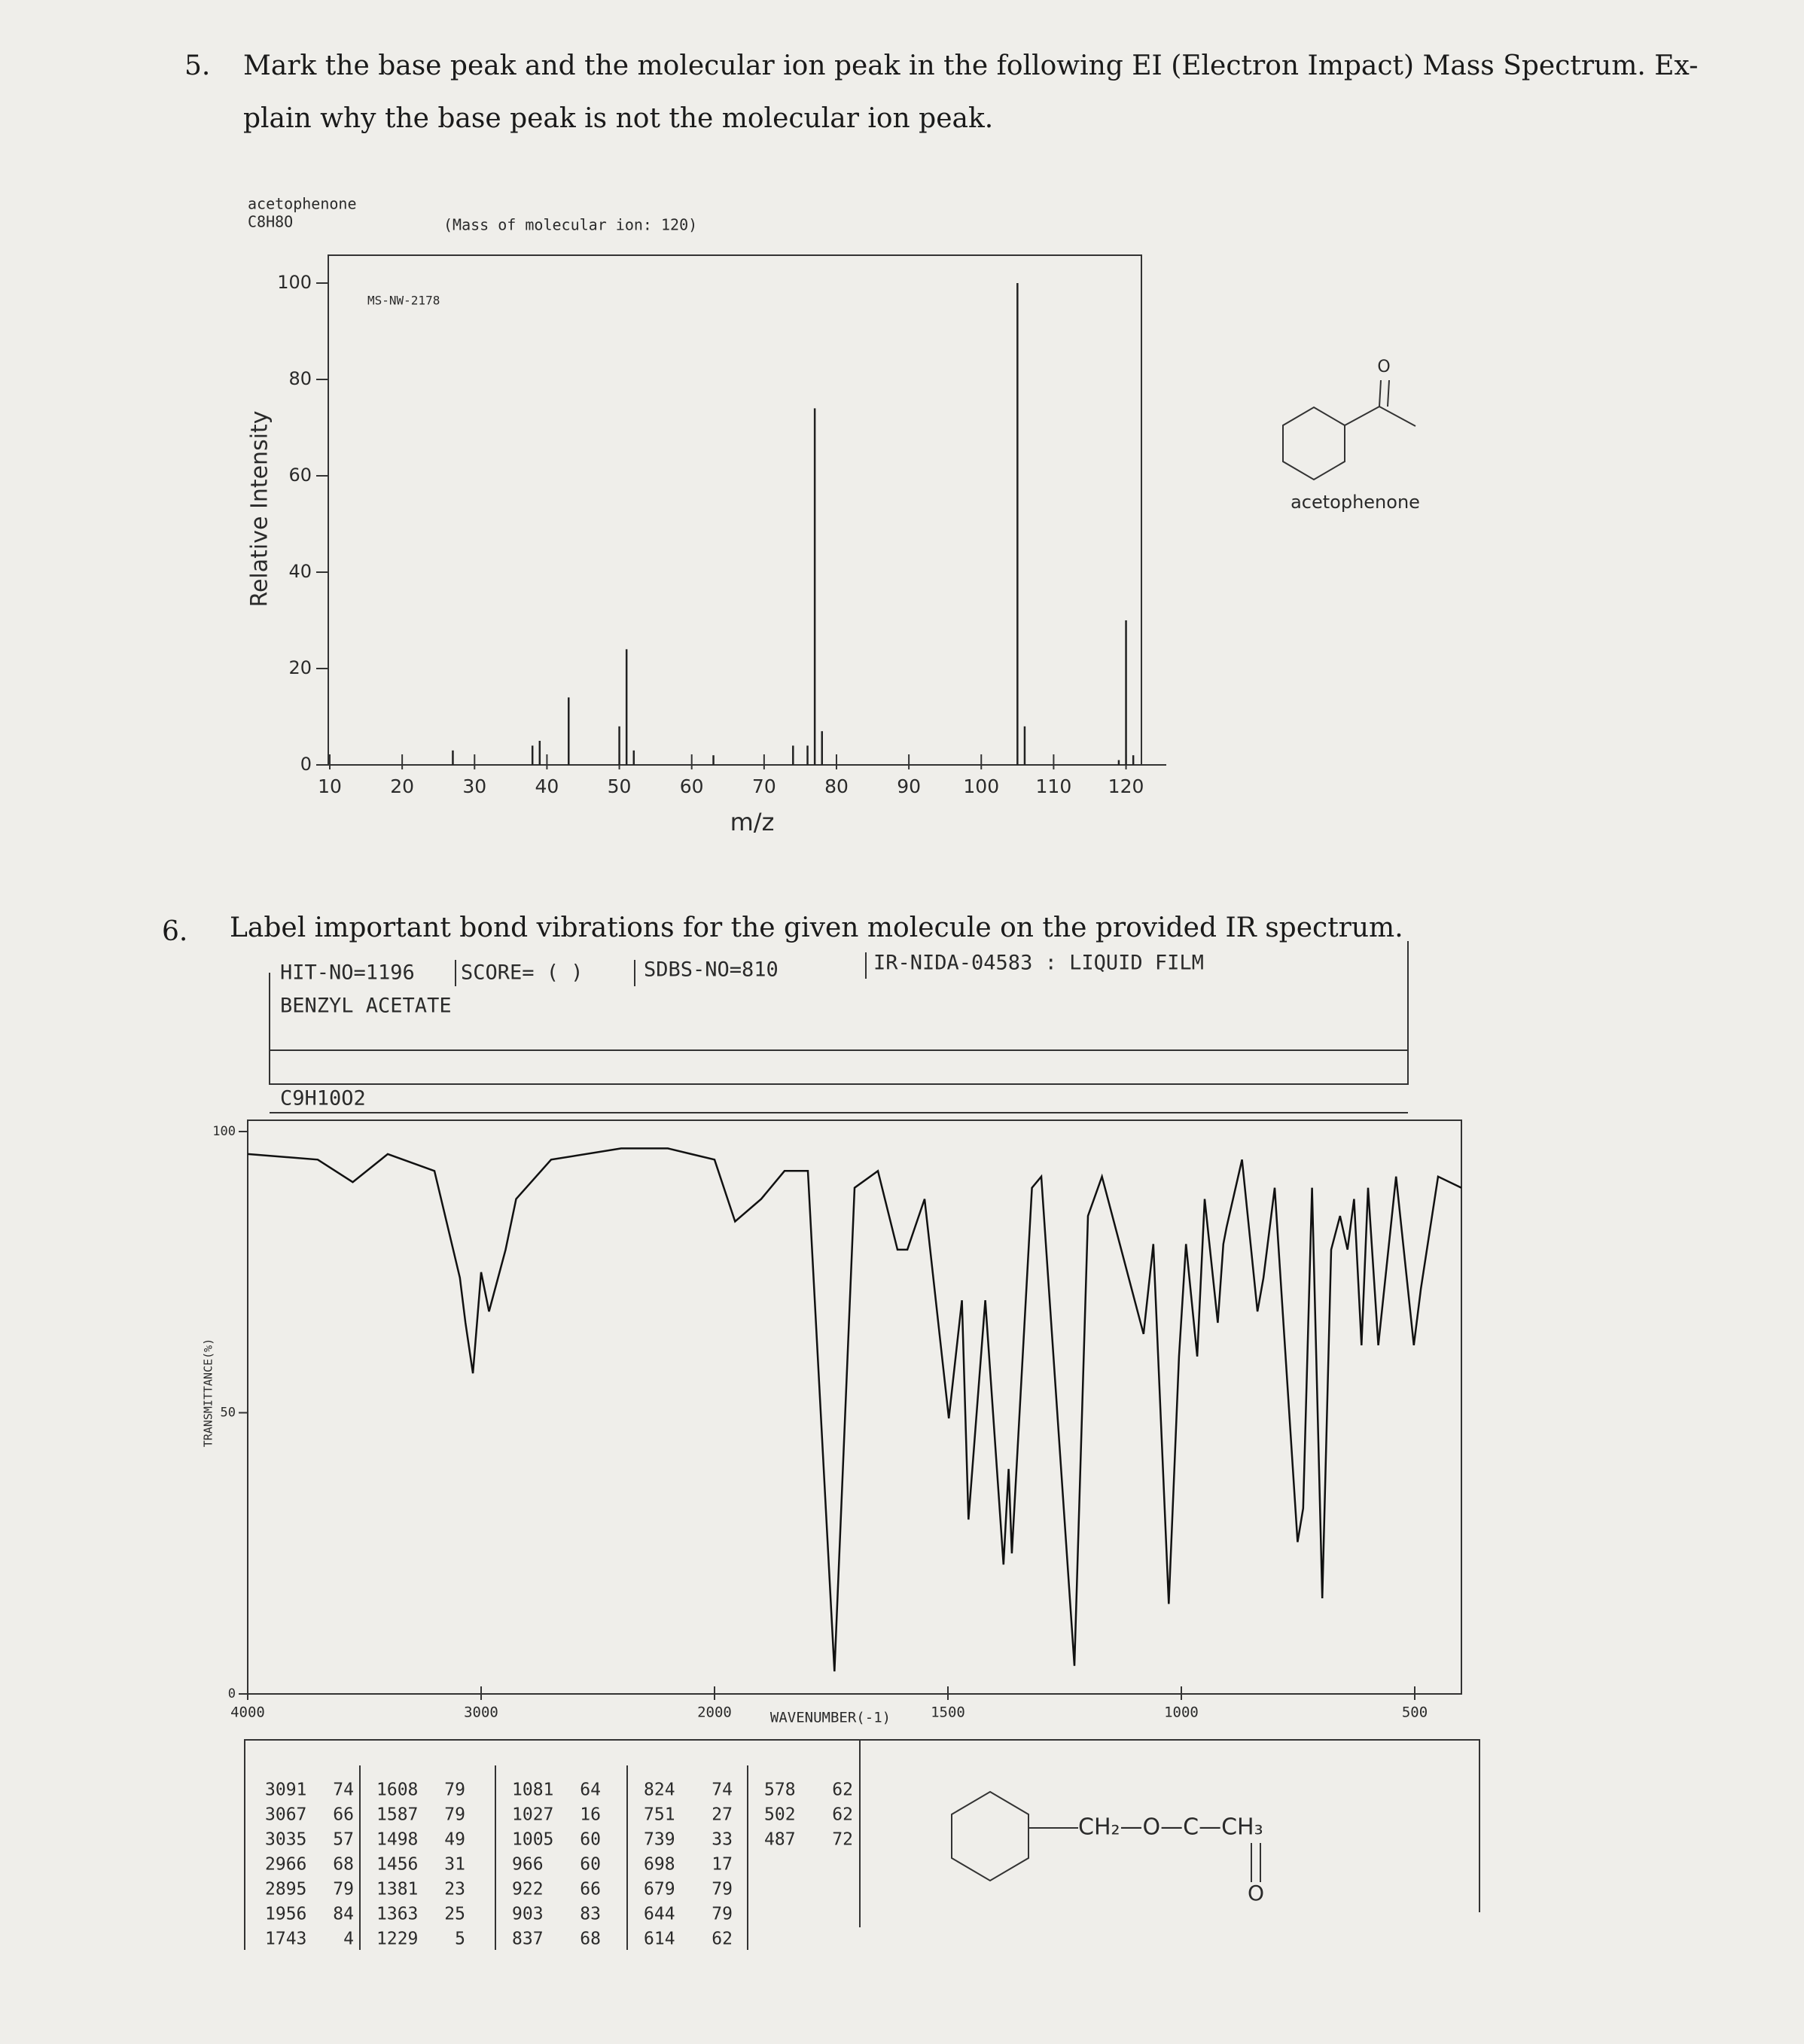  I want to click on table-box, so click(862, 1844).